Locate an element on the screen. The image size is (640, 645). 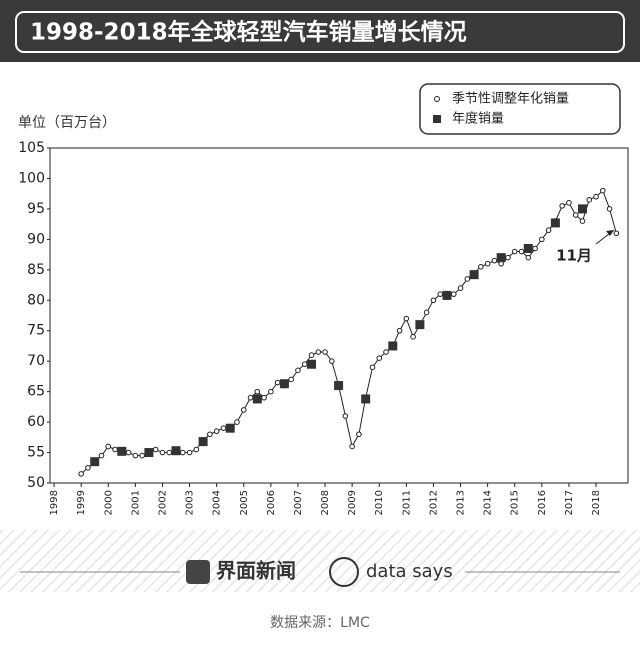
x-tick-label: 2004 is located at coordinates (217, 502).